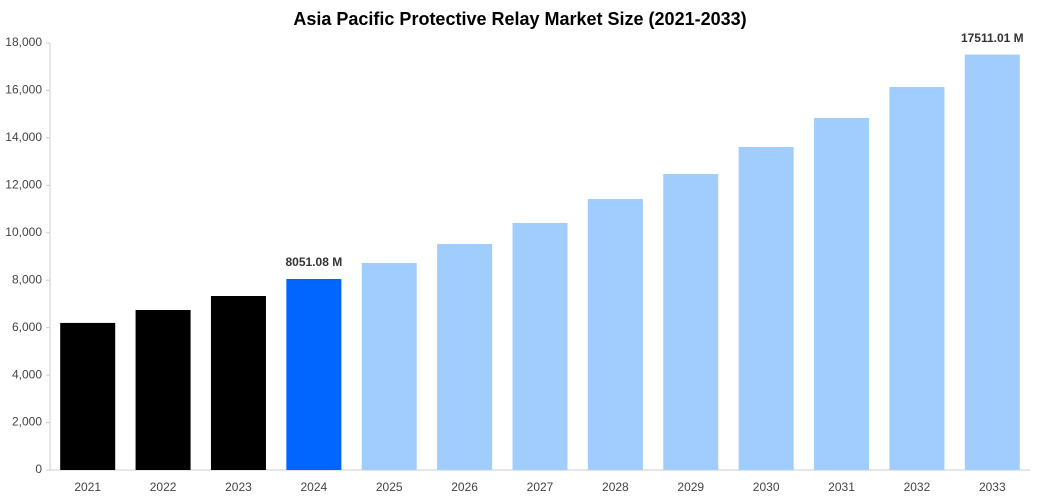 Image resolution: width=1040 pixels, height=500 pixels. What do you see at coordinates (841, 487) in the screenshot?
I see `x-tick-label: 2031` at bounding box center [841, 487].